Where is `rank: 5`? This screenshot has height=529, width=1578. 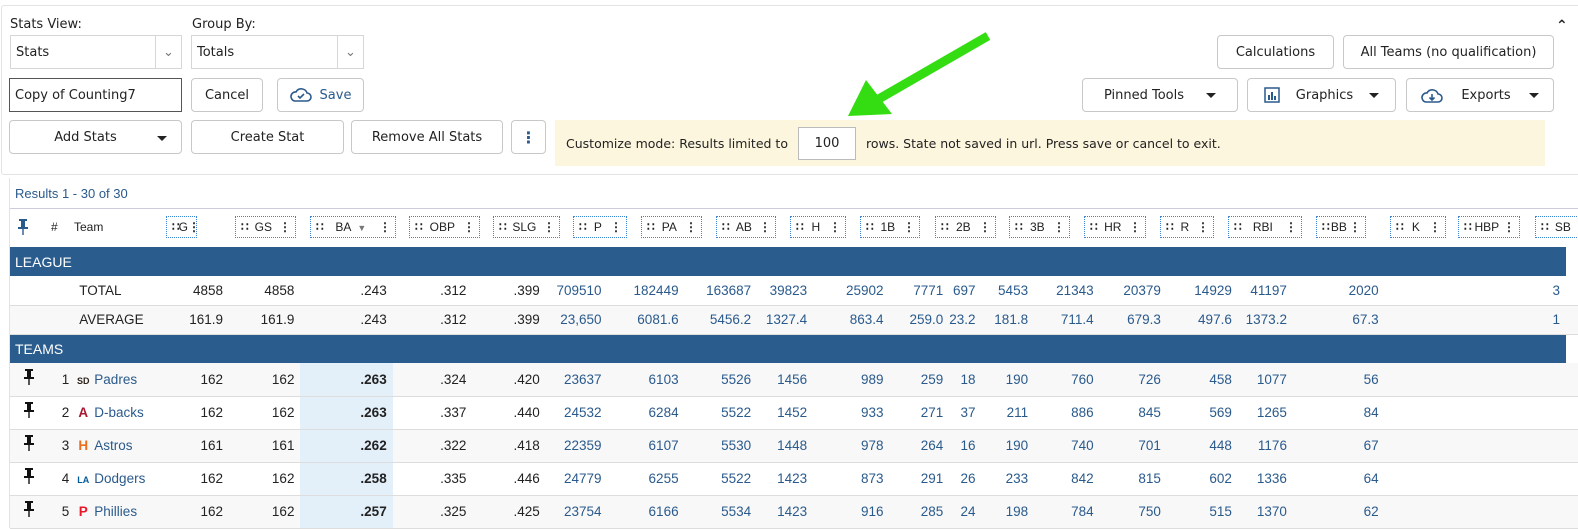 rank: 5 is located at coordinates (60, 512).